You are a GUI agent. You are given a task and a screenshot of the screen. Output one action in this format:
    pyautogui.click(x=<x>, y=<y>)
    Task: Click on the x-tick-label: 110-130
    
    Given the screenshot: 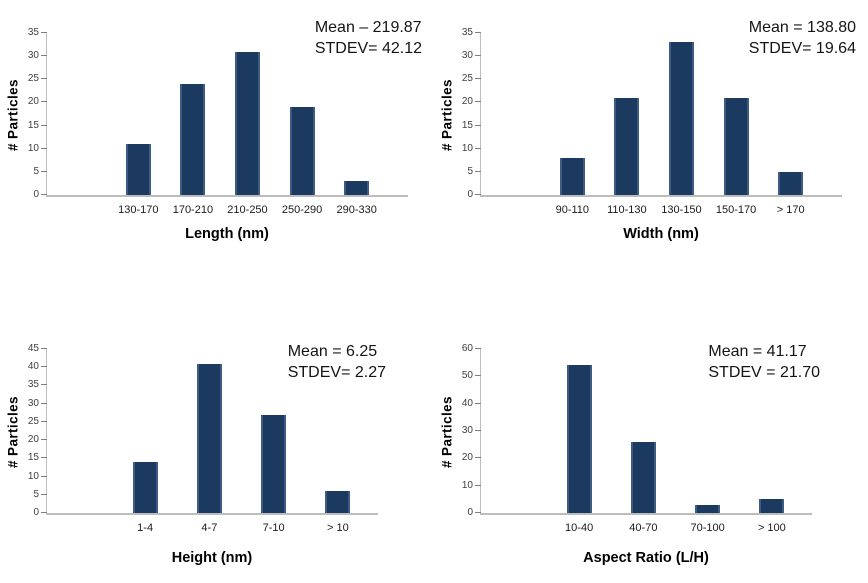 What is the action you would take?
    pyautogui.click(x=627, y=210)
    